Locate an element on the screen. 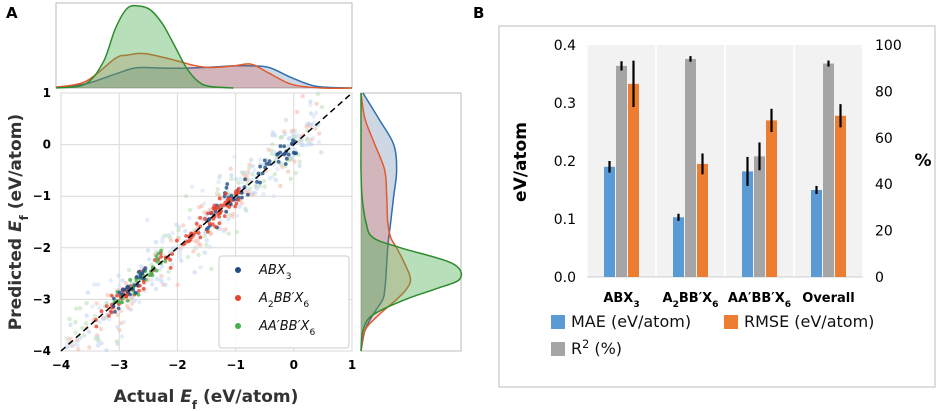 Image resolution: width=941 pixels, height=411 pixels. y-tick-label: 1 is located at coordinates (47, 93).